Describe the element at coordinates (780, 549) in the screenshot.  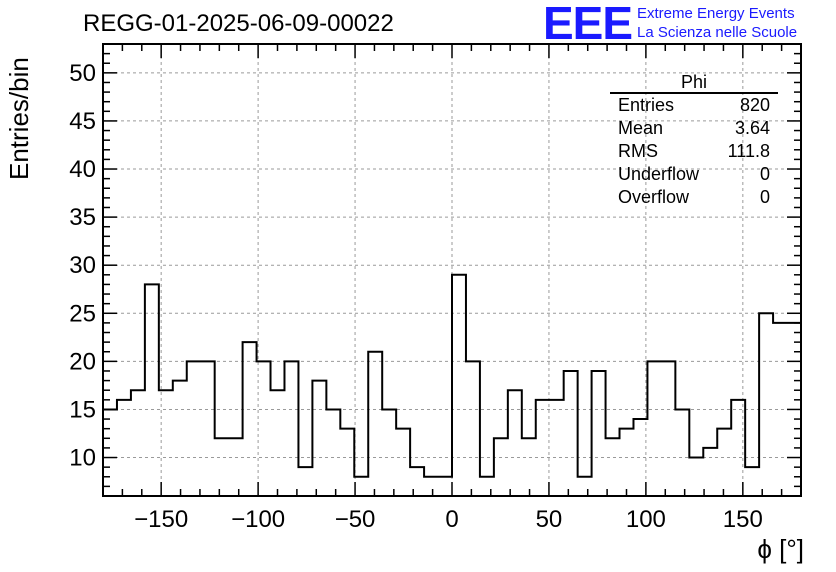
I see `x-axis-label: ϕ [°]` at that location.